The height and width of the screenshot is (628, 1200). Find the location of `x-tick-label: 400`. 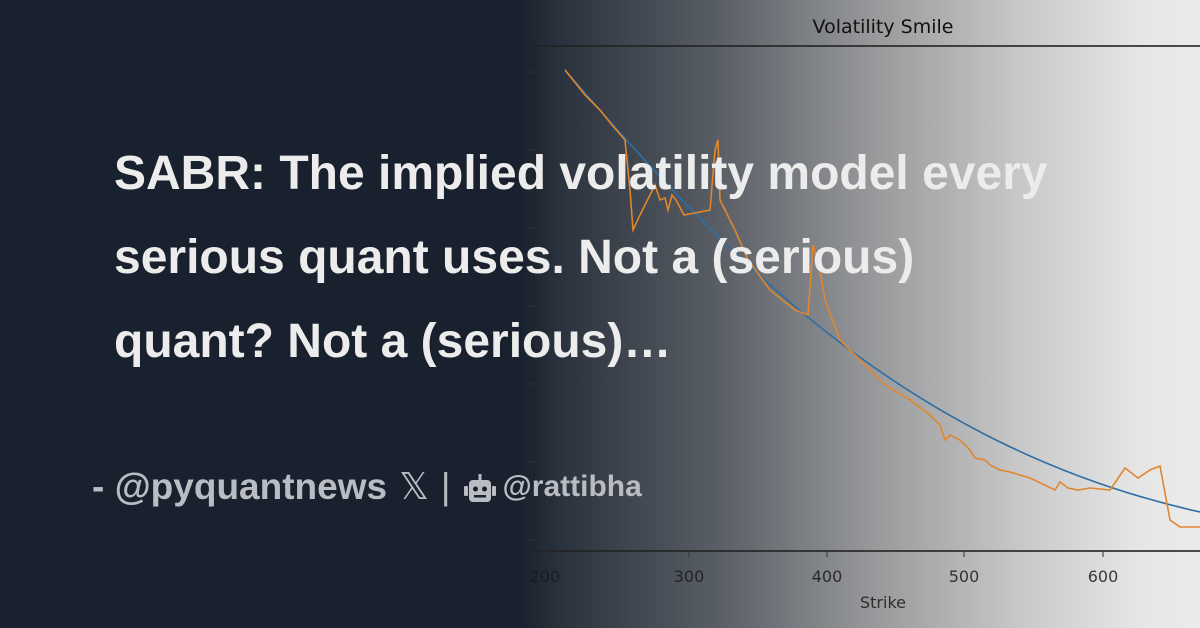

x-tick-label: 400 is located at coordinates (827, 576).